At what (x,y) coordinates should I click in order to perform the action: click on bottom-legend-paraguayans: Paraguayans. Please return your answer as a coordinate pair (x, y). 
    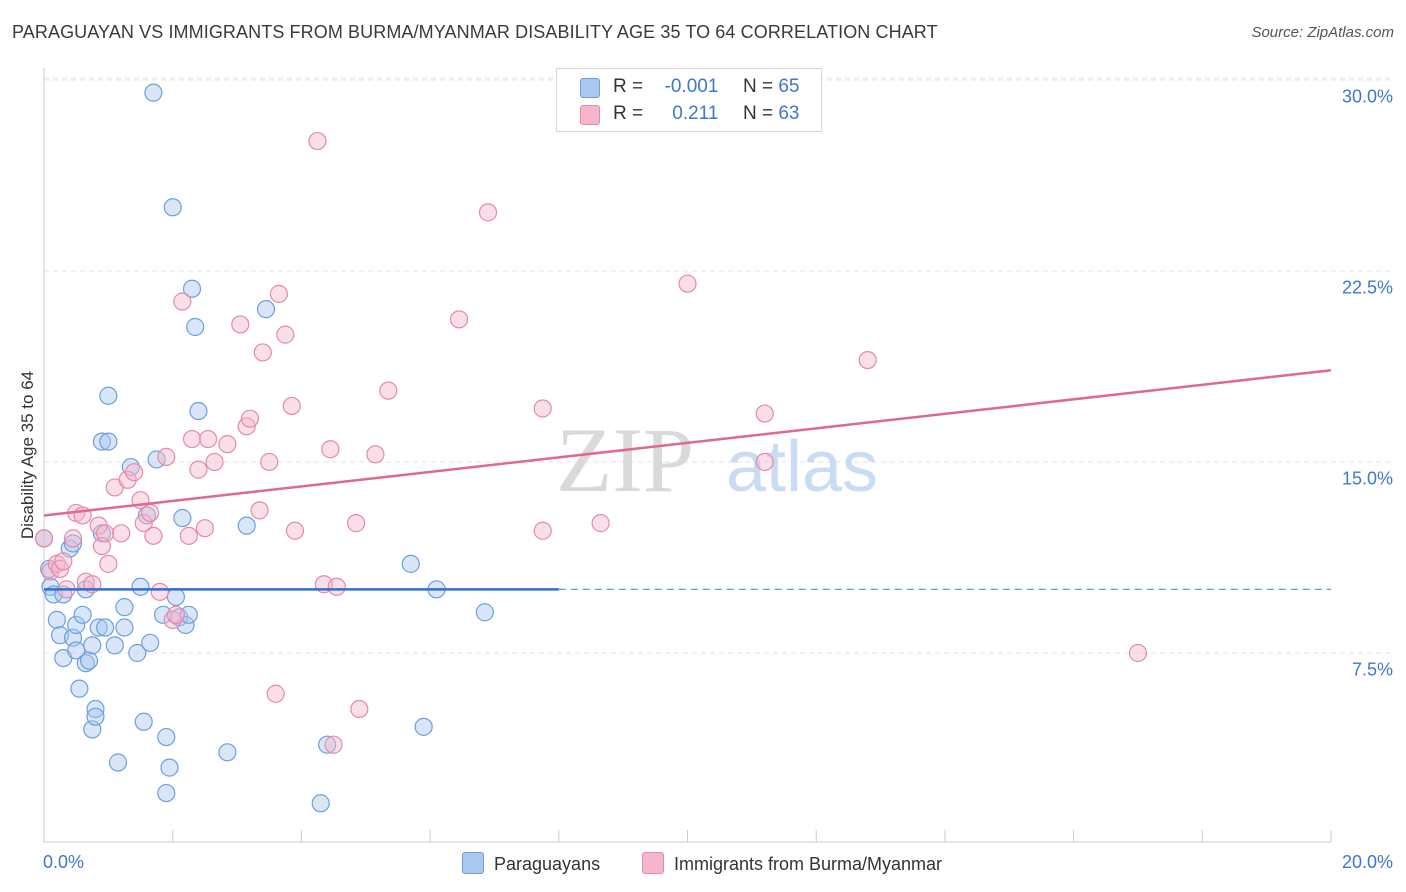
    Looking at the image, I should click on (531, 863).